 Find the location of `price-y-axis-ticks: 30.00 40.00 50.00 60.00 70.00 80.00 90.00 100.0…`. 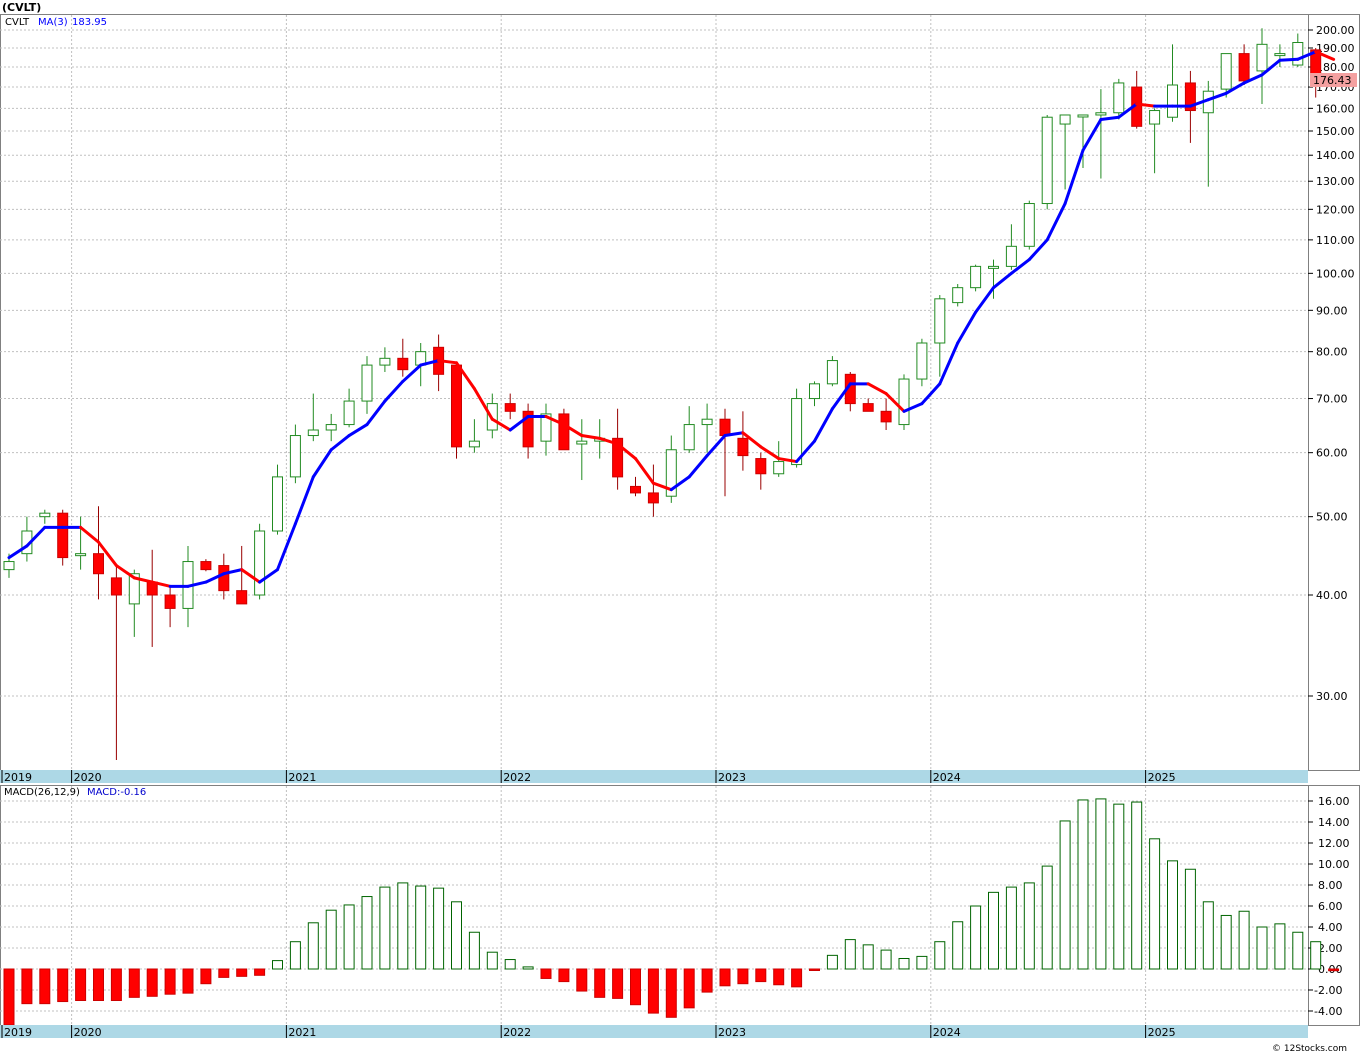

price-y-axis-ticks: 30.00 40.00 50.00 60.00 70.00 80.00 90.00 100.0… is located at coordinates (1331, 363).